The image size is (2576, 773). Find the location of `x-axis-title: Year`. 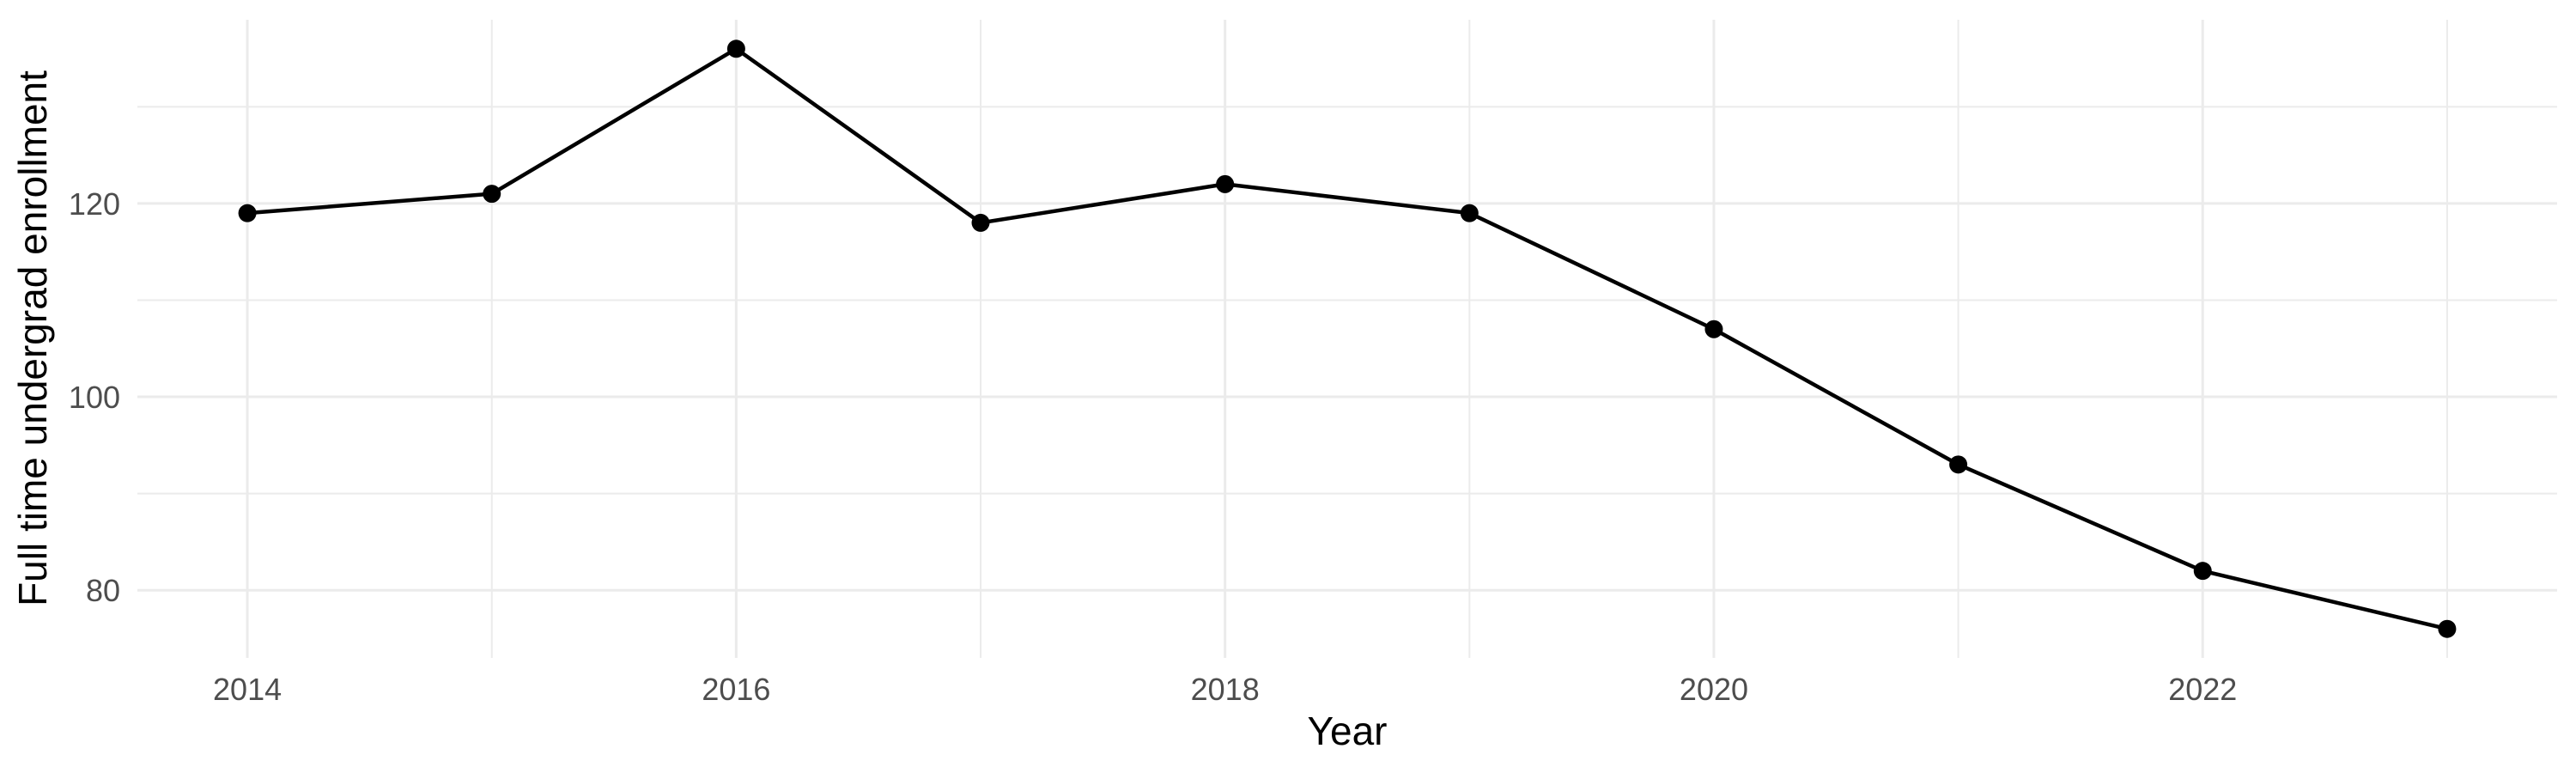

x-axis-title: Year is located at coordinates (1347, 731).